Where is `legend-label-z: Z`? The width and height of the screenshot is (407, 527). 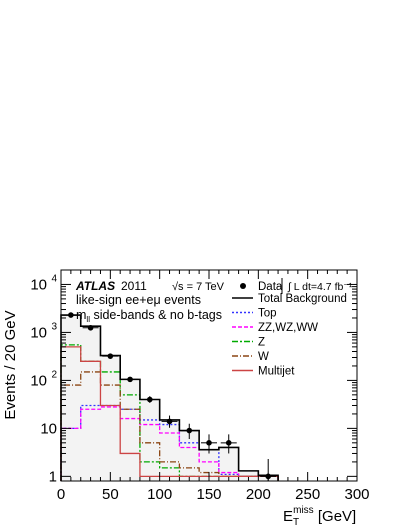 legend-label-z: Z is located at coordinates (261, 343).